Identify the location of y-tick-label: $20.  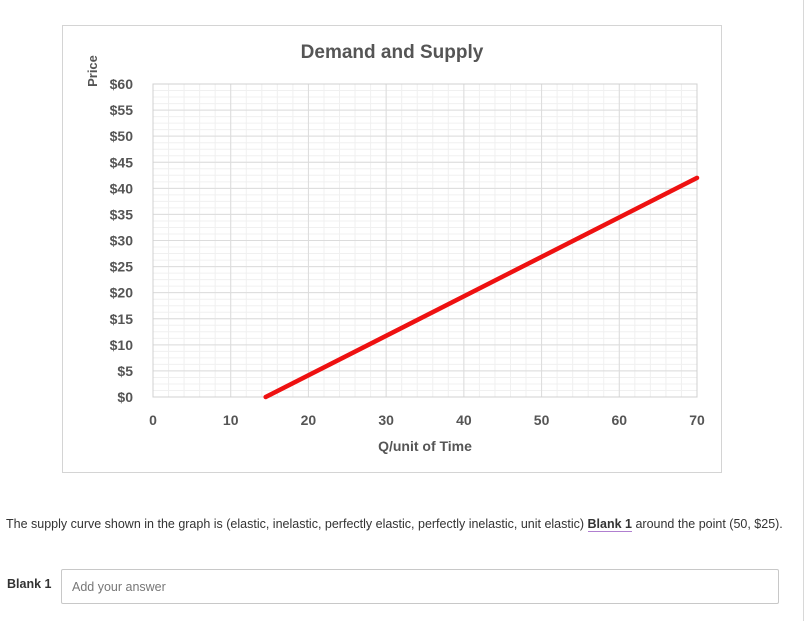
(122, 293).